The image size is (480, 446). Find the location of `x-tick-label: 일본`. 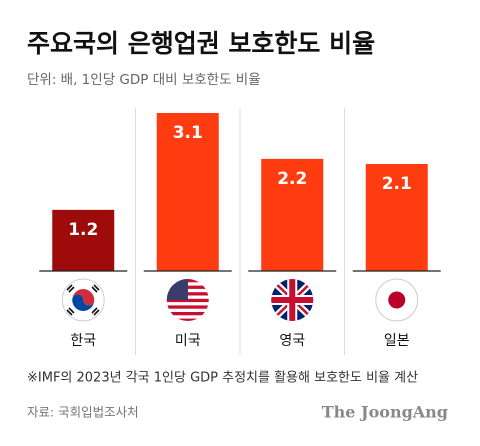

x-tick-label: 일본 is located at coordinates (397, 341).